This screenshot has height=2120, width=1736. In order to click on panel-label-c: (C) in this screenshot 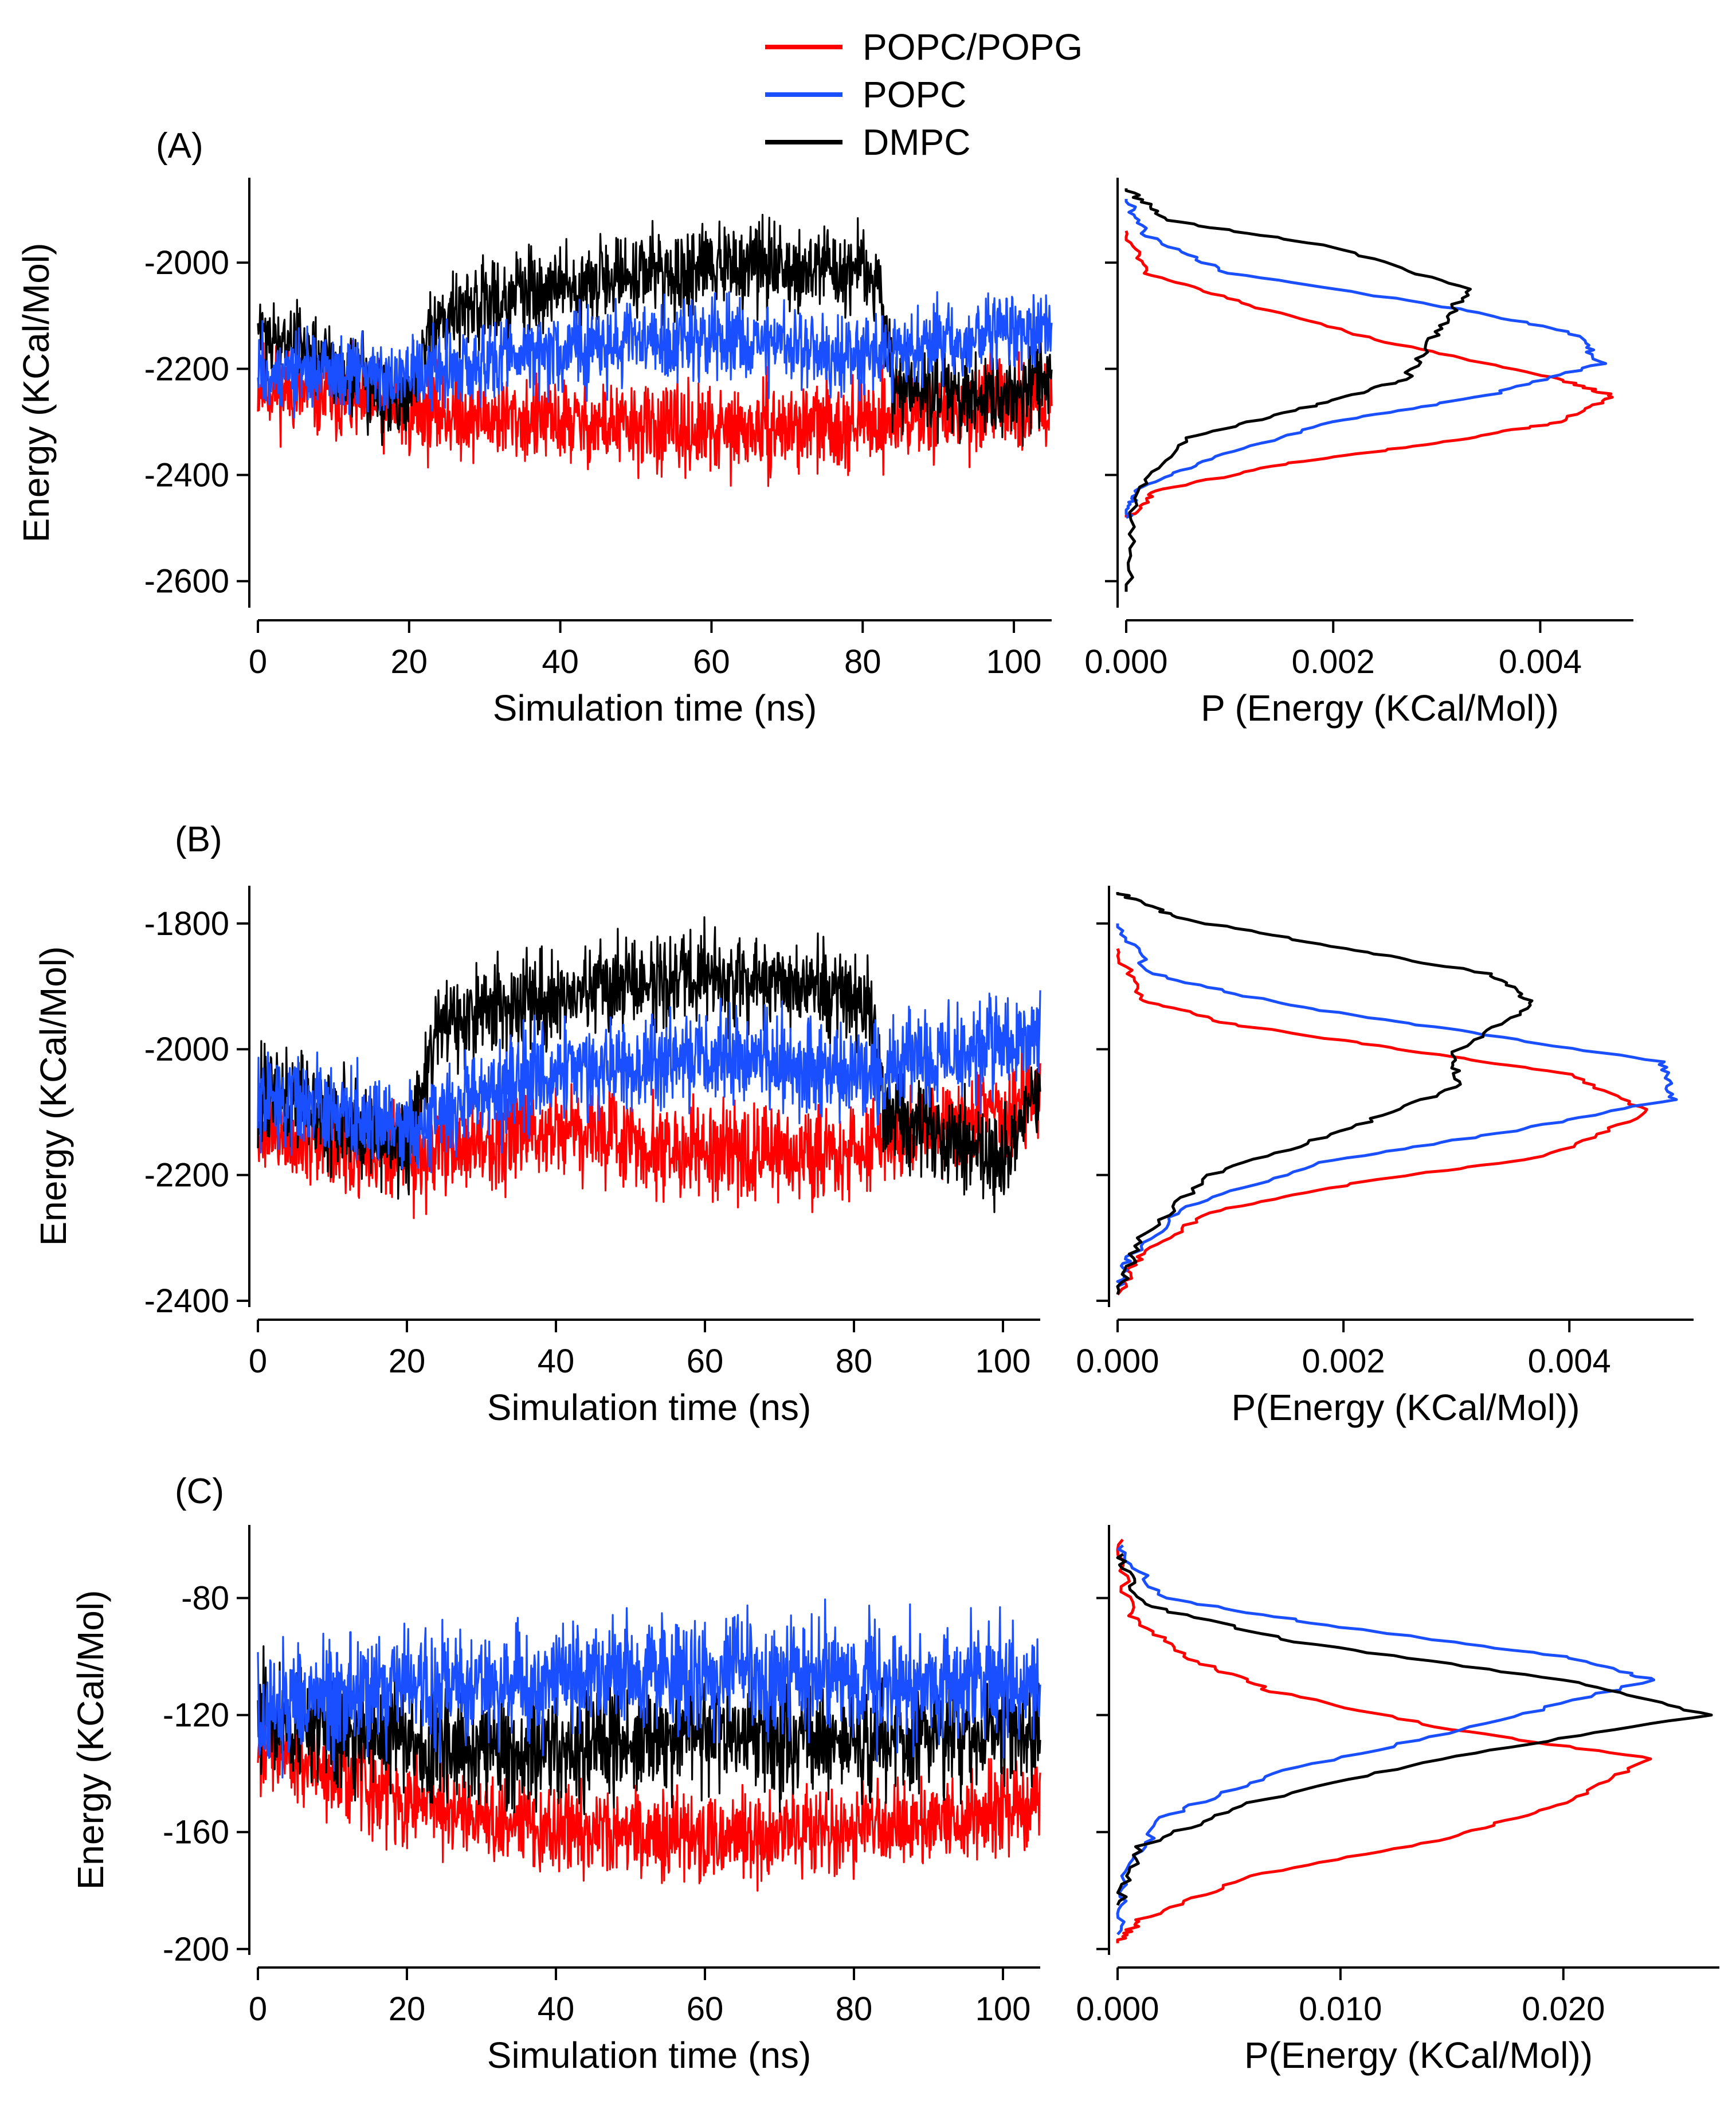, I will do `click(199, 1491)`.